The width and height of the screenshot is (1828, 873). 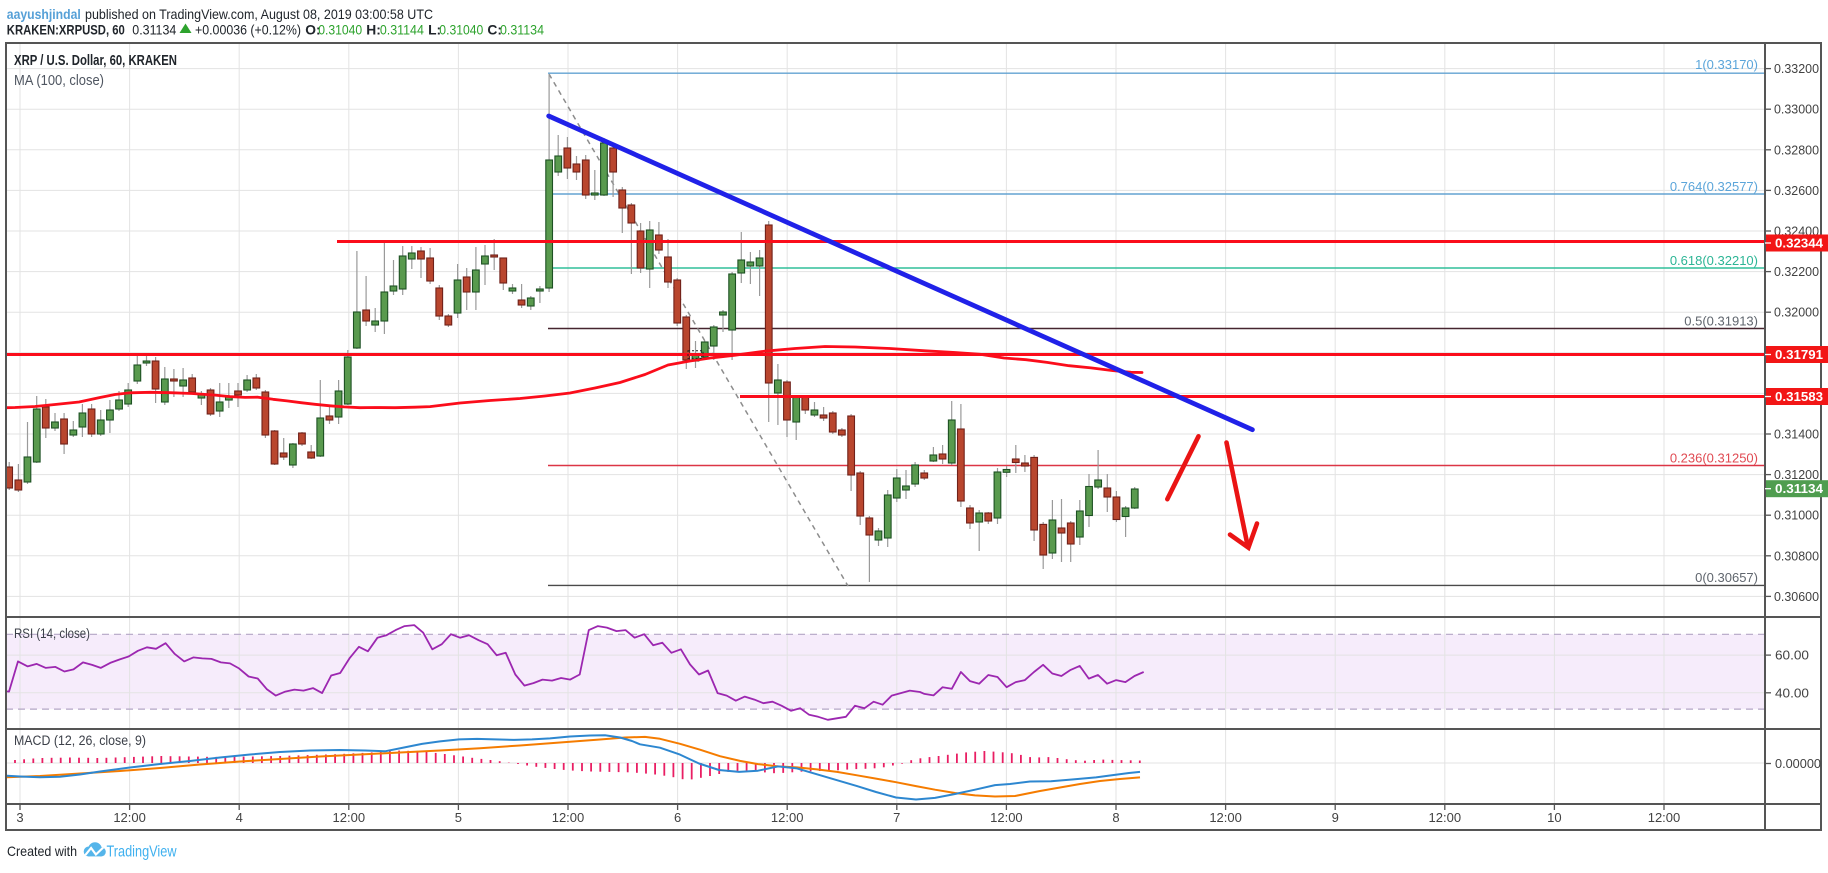 I want to click on svg-text: MA (100, close), so click(x=59, y=81).